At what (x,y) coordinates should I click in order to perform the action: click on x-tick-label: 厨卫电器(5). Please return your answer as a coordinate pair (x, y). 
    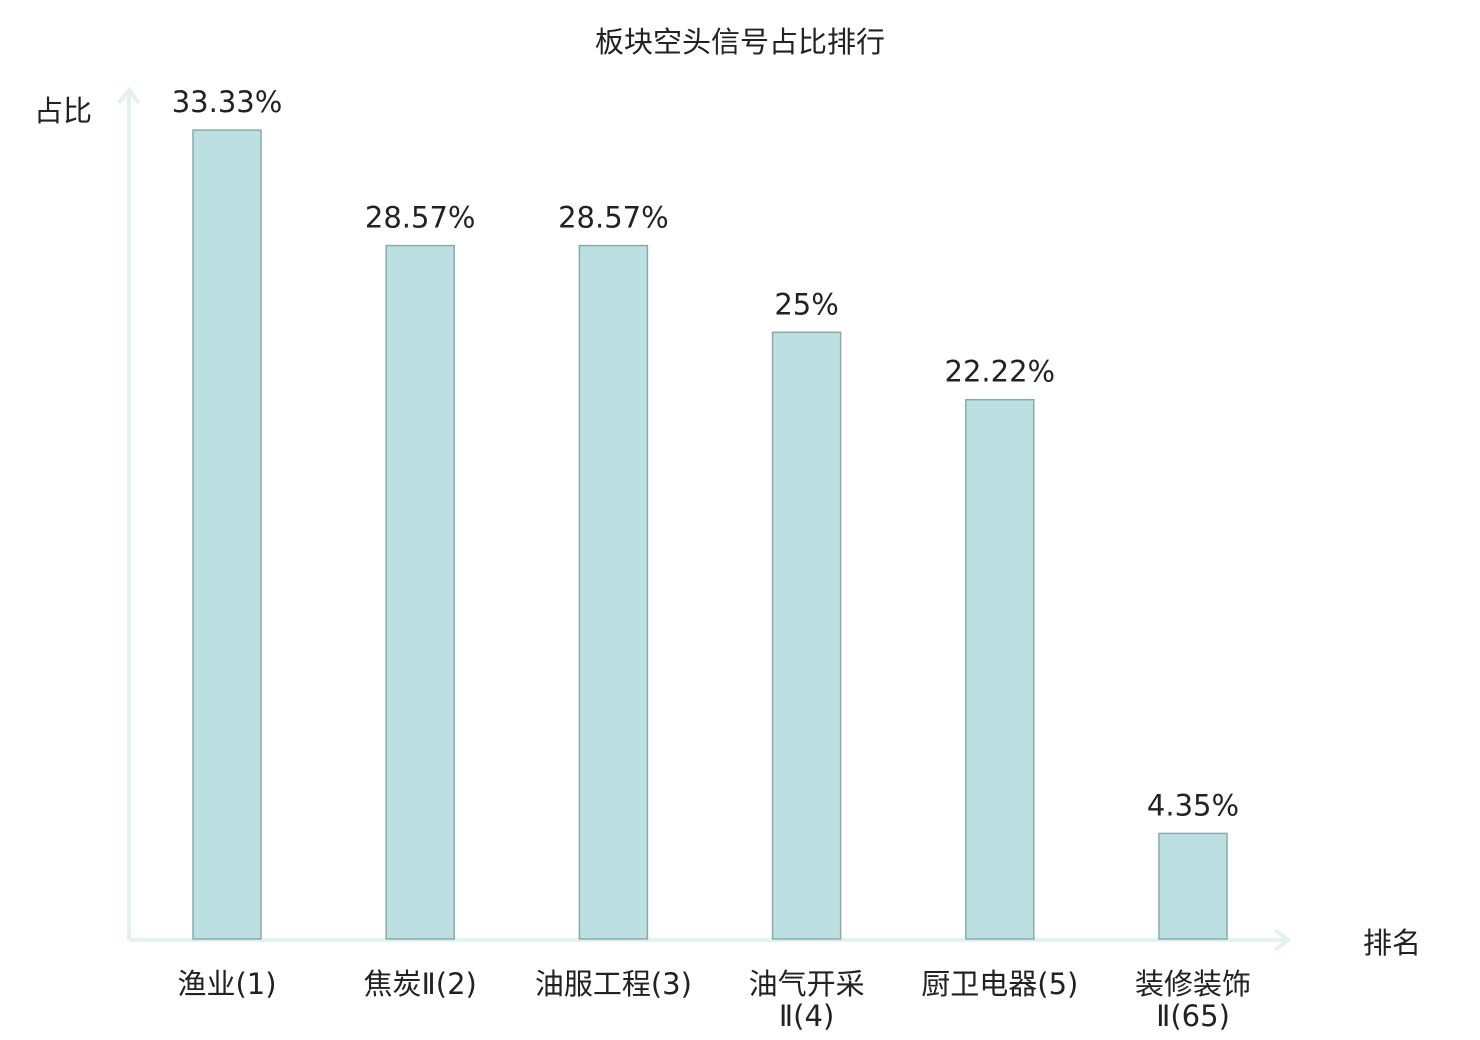
    Looking at the image, I should click on (999, 984).